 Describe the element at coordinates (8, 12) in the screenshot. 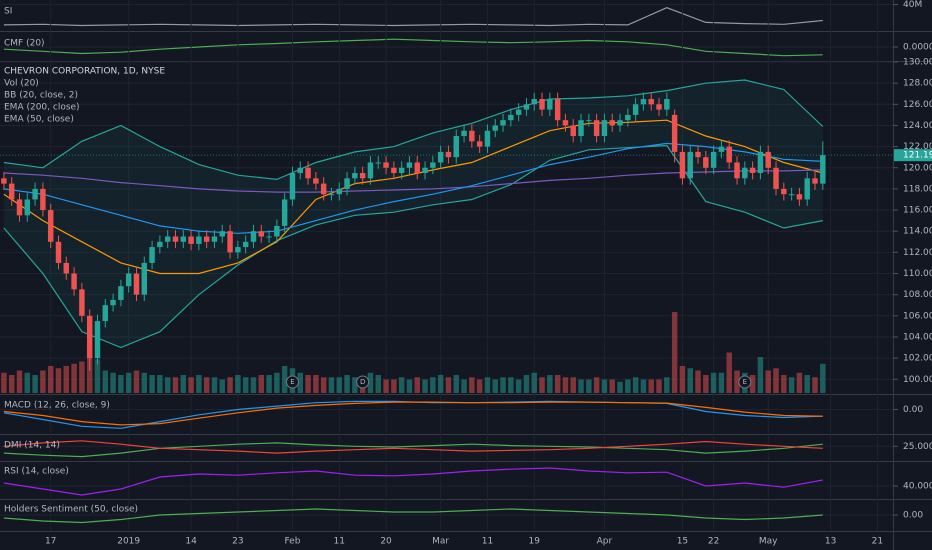

I see `pane-title: SI` at that location.